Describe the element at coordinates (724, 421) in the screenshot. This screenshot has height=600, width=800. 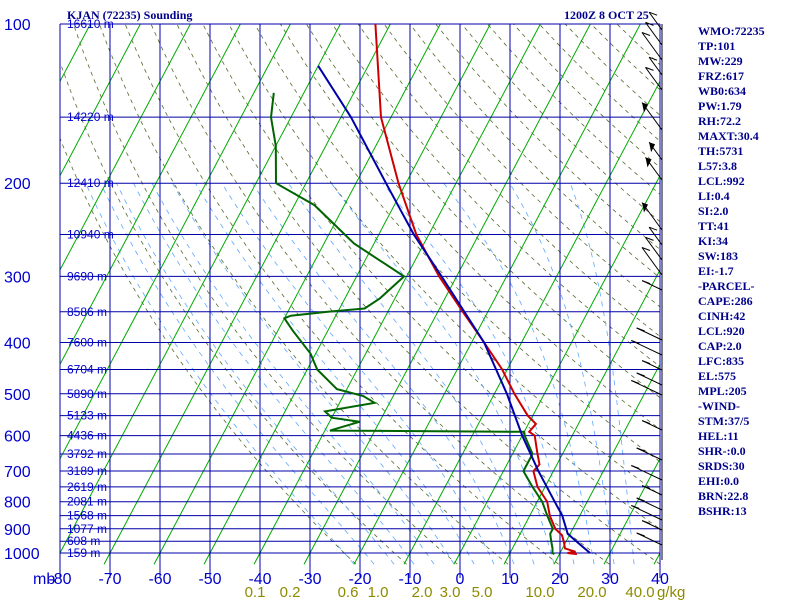
I see `index-item: STM:37/5` at that location.